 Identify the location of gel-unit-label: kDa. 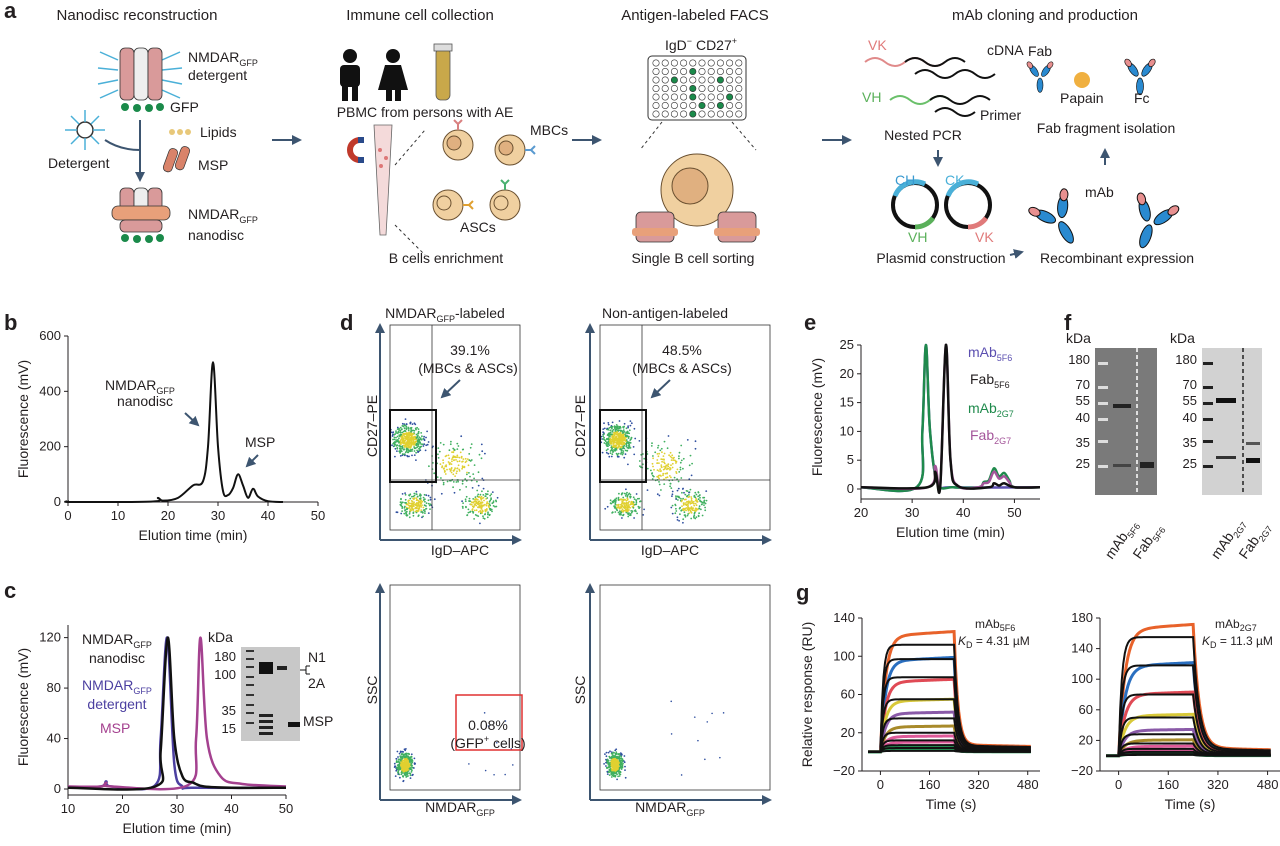
(220, 637).